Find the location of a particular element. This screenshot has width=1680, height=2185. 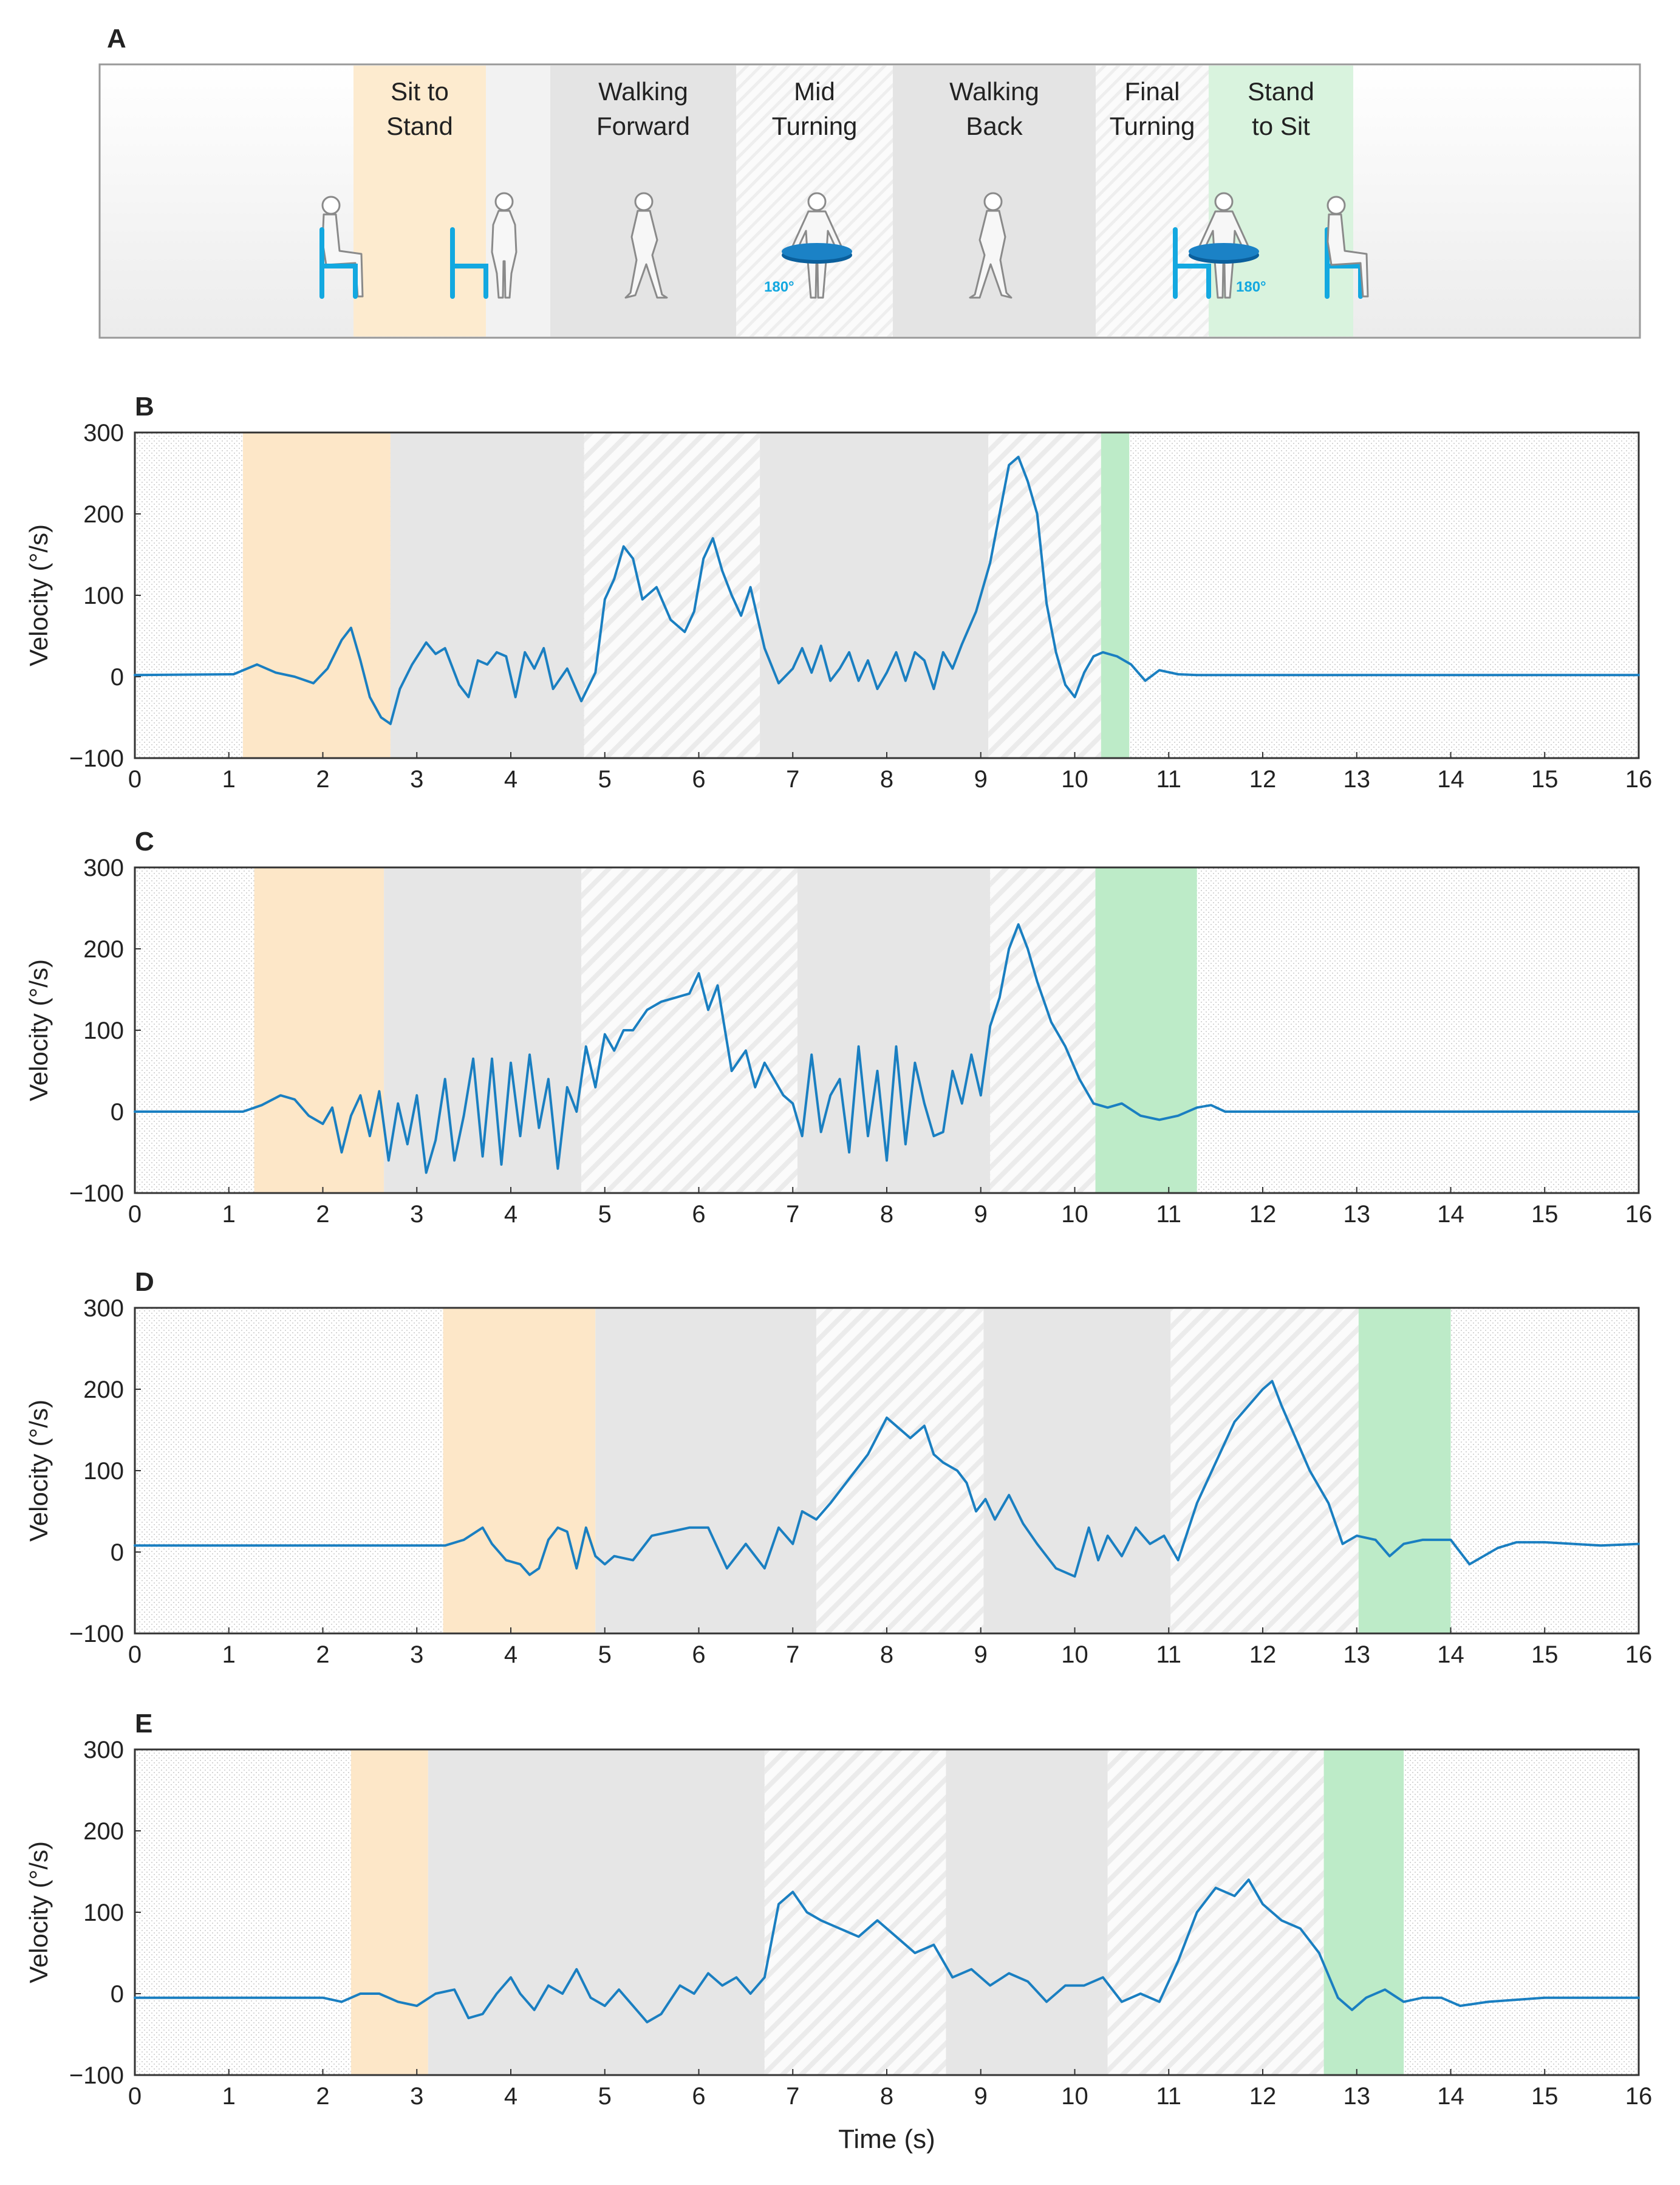

phase-band-final_turning is located at coordinates (1152, 201).